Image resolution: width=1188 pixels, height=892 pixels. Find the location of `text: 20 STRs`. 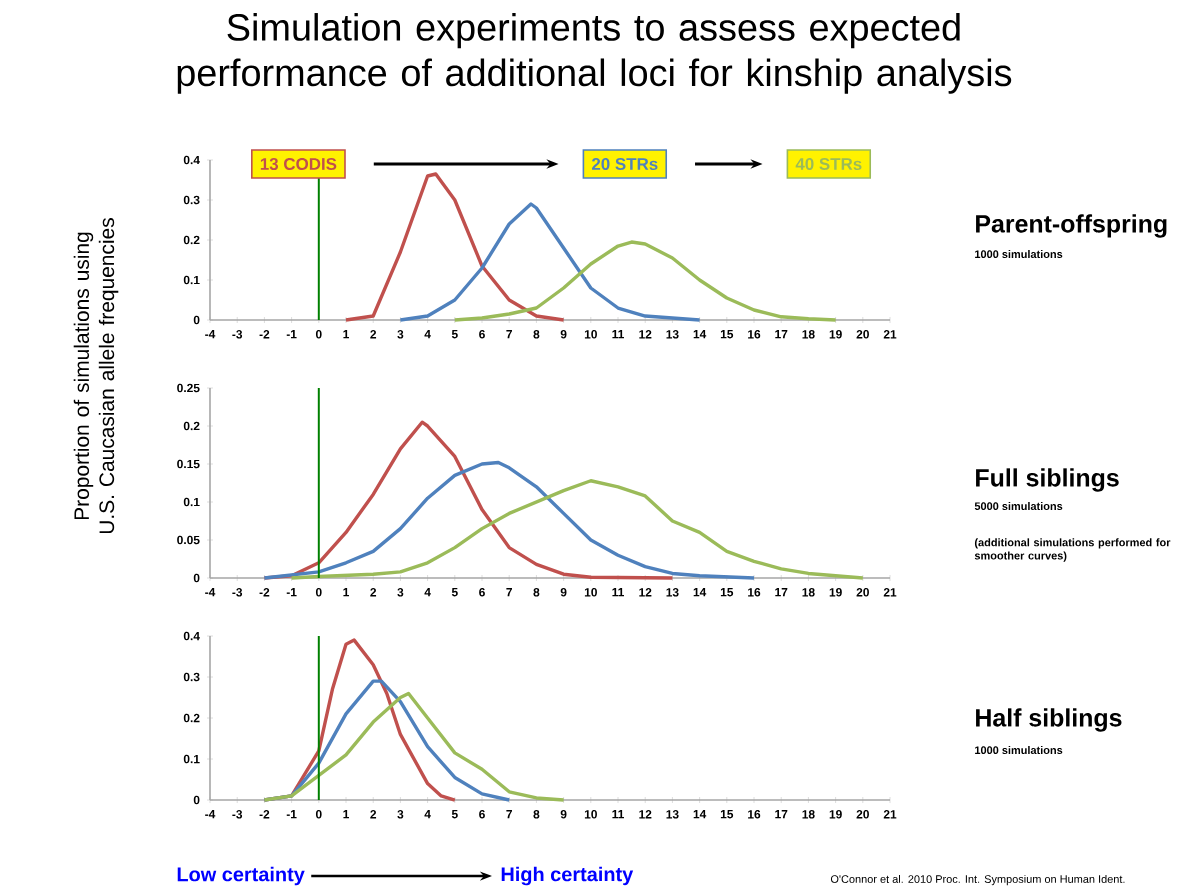

text: 20 STRs is located at coordinates (624, 164).